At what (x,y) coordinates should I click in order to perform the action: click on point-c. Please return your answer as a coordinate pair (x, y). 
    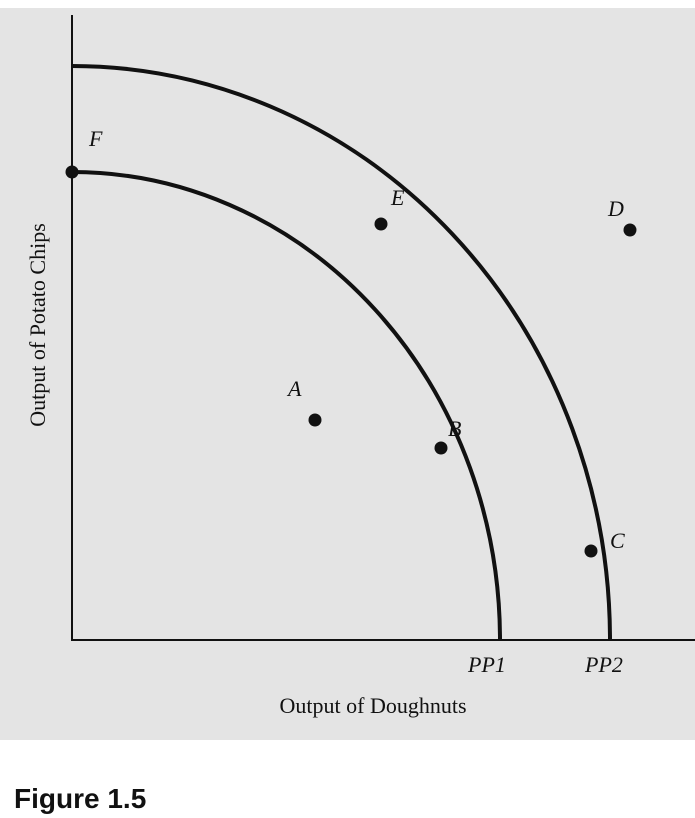
    Looking at the image, I should click on (591, 551).